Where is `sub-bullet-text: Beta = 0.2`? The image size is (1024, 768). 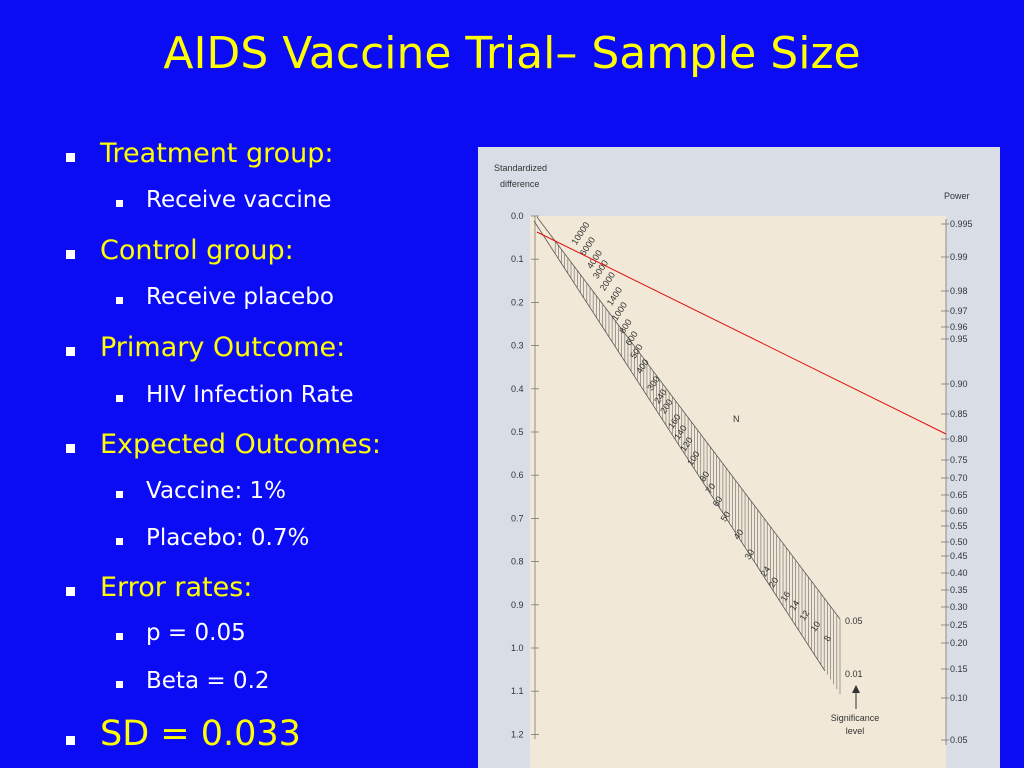 sub-bullet-text: Beta = 0.2 is located at coordinates (208, 681).